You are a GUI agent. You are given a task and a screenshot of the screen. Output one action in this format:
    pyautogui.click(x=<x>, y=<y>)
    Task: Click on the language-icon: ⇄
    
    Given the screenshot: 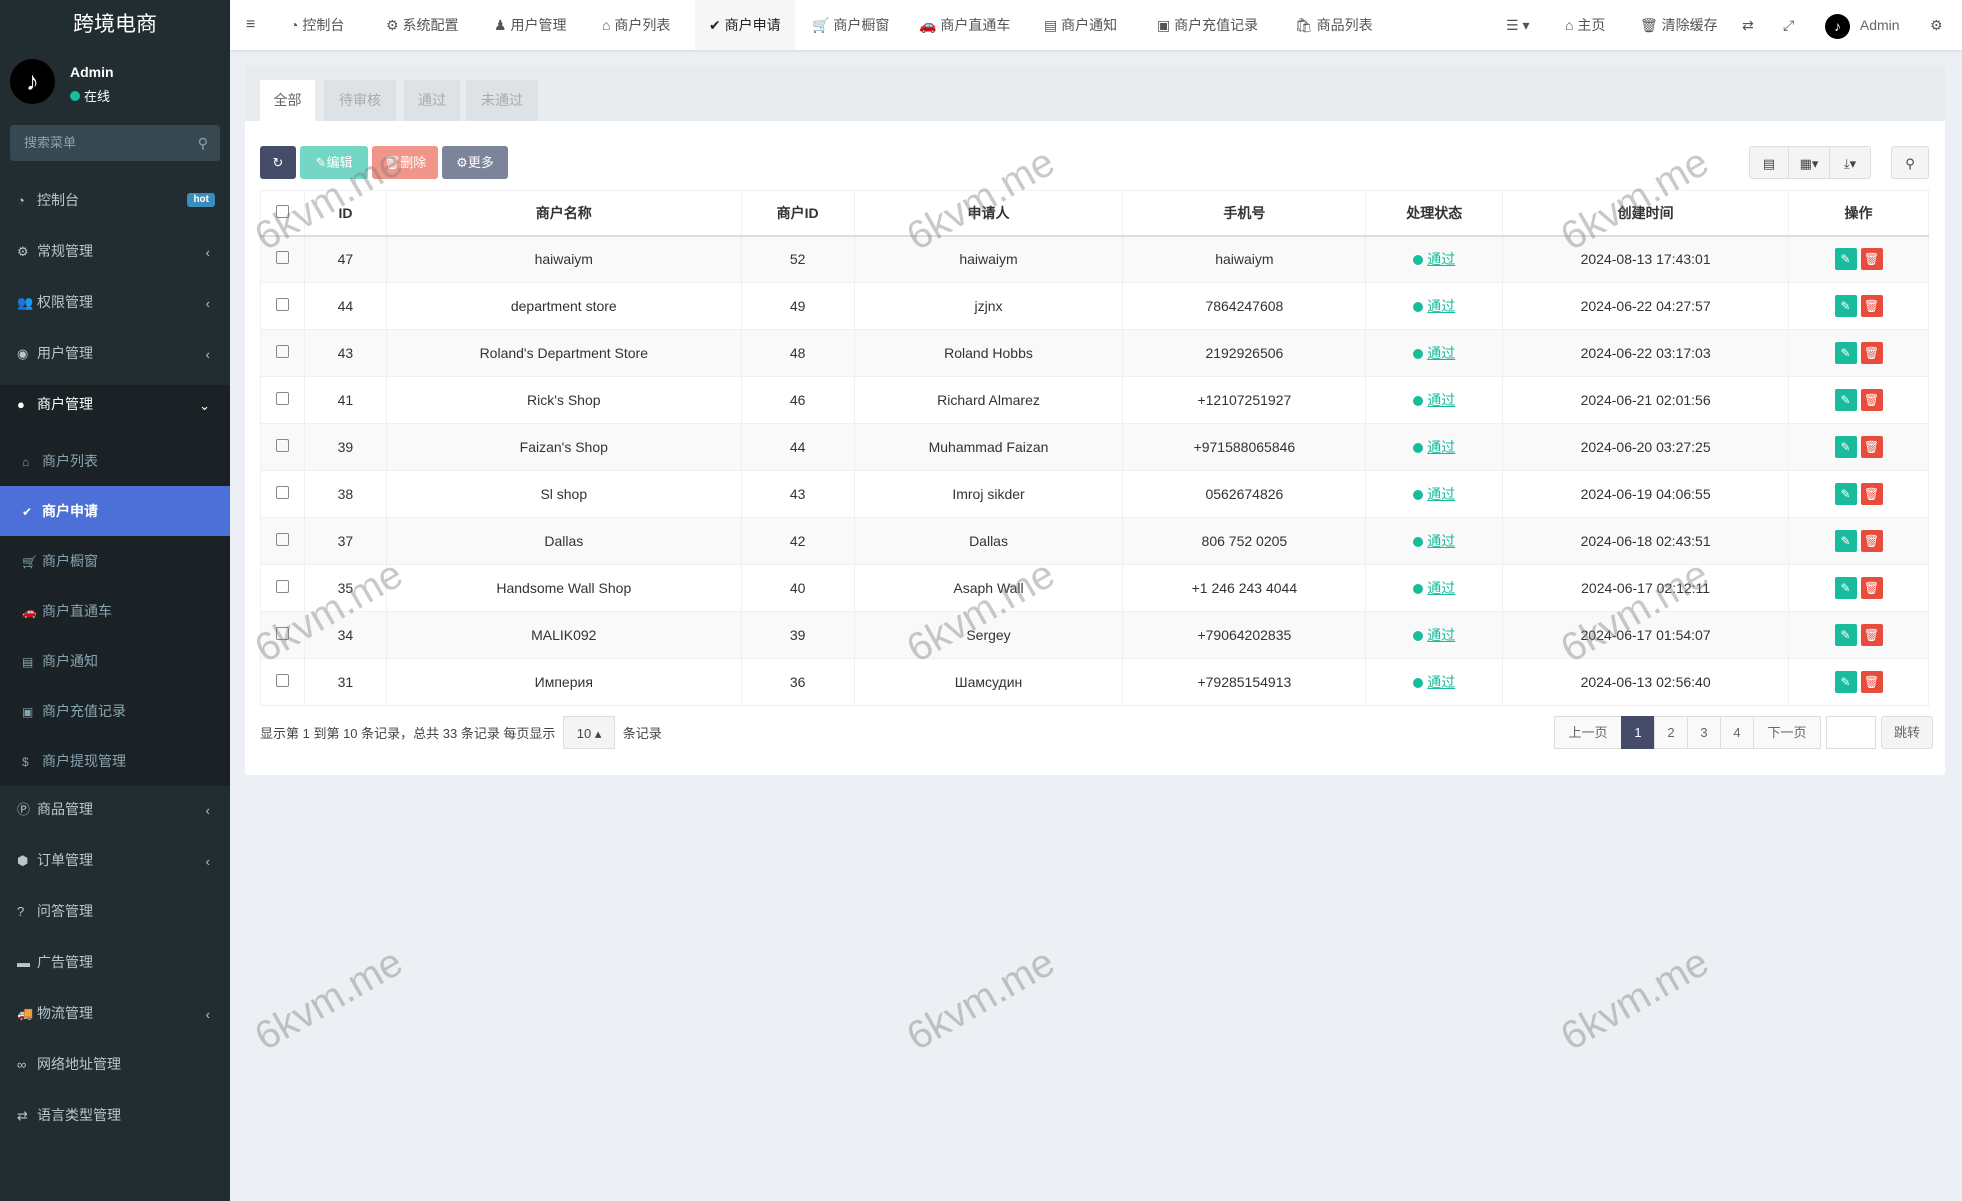 What is the action you would take?
    pyautogui.click(x=1748, y=25)
    